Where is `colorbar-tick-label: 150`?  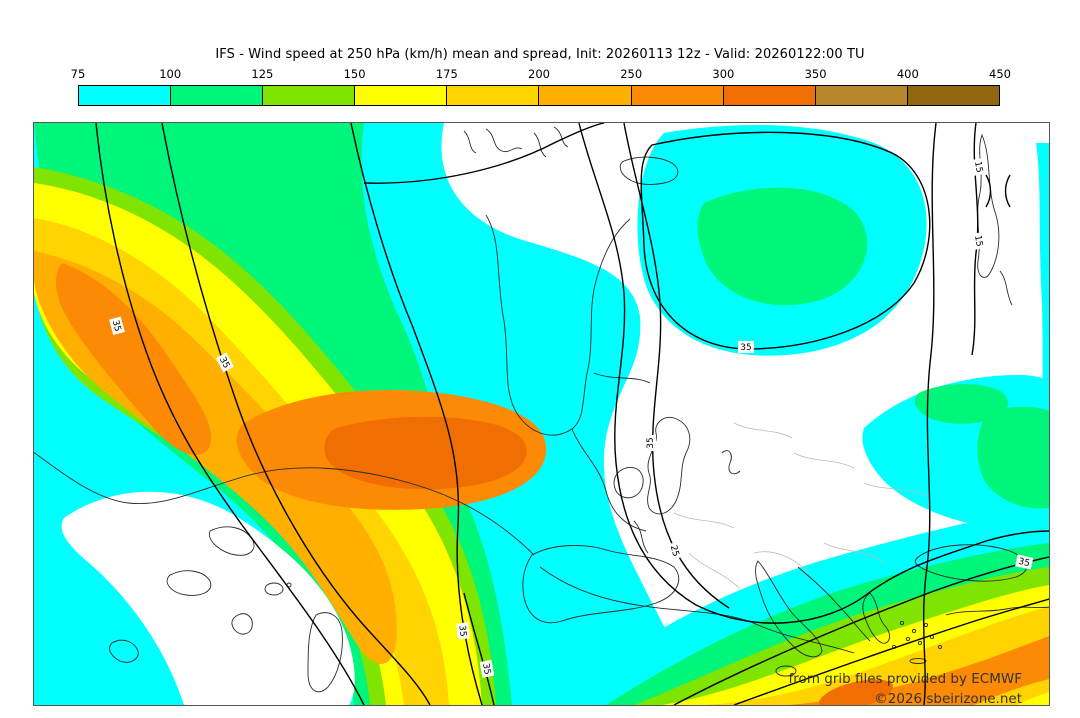 colorbar-tick-label: 150 is located at coordinates (354, 74).